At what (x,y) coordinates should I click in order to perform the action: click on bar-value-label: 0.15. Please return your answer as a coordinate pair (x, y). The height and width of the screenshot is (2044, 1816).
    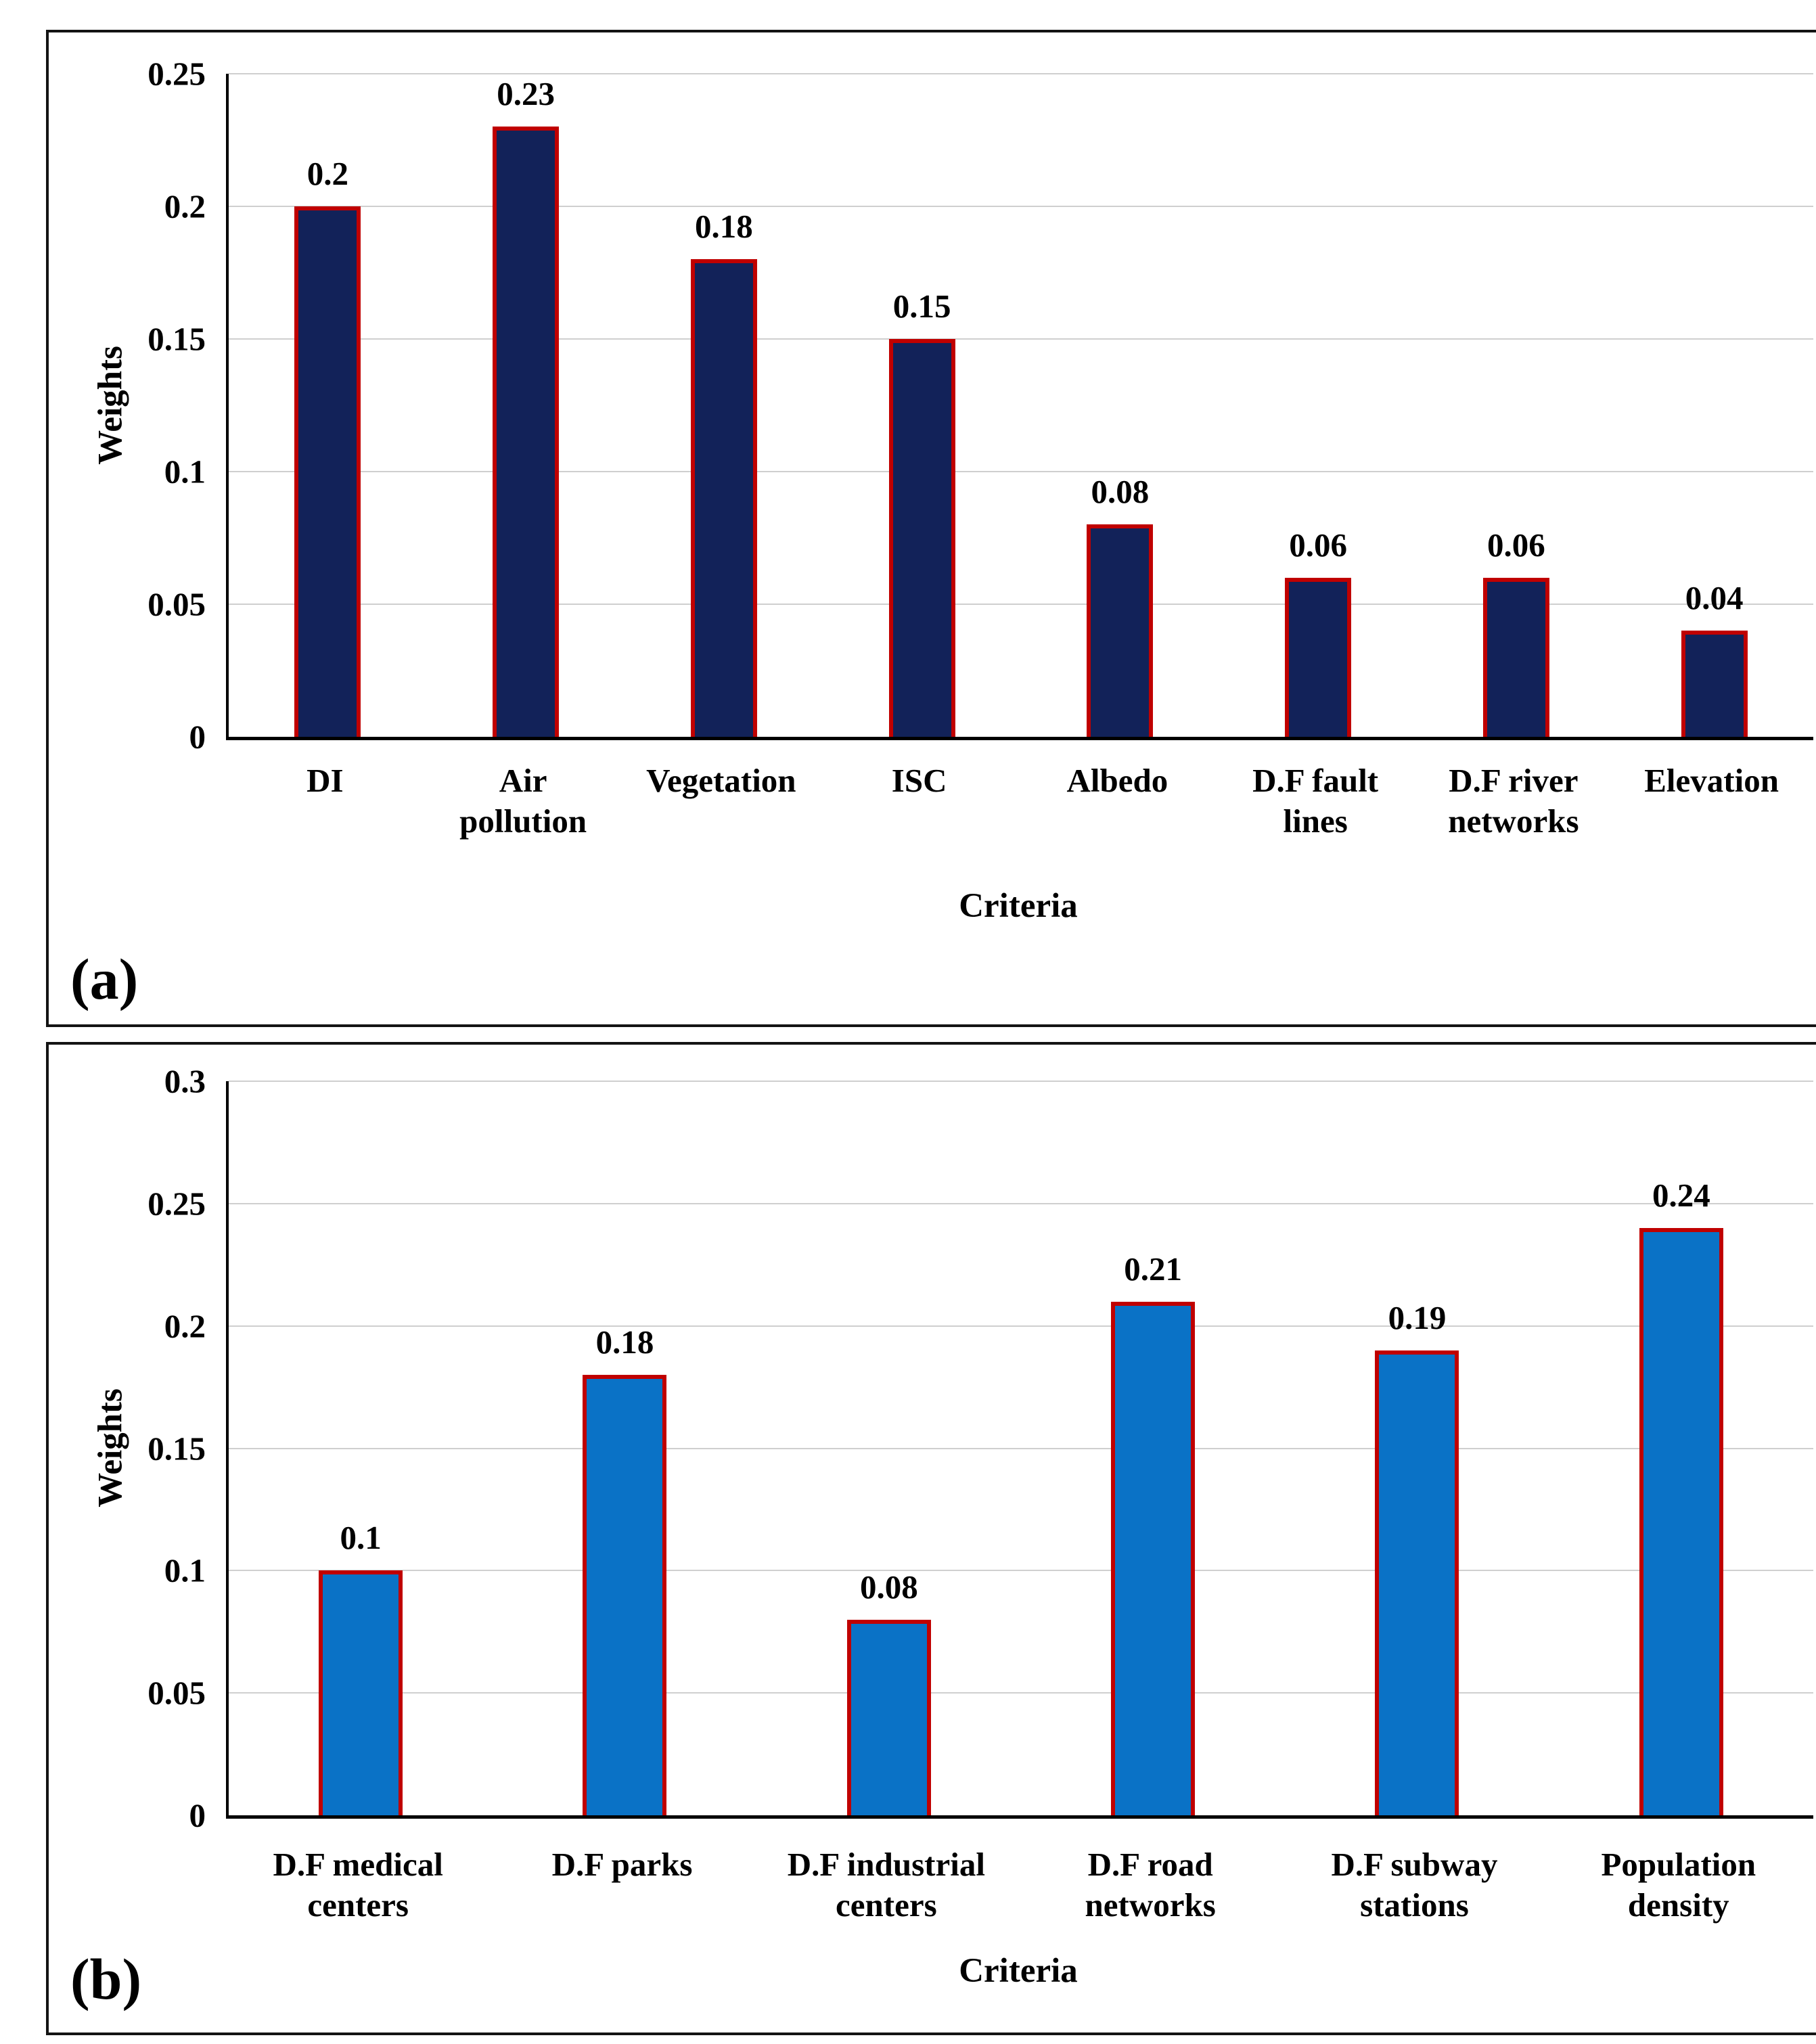
    Looking at the image, I should click on (921, 306).